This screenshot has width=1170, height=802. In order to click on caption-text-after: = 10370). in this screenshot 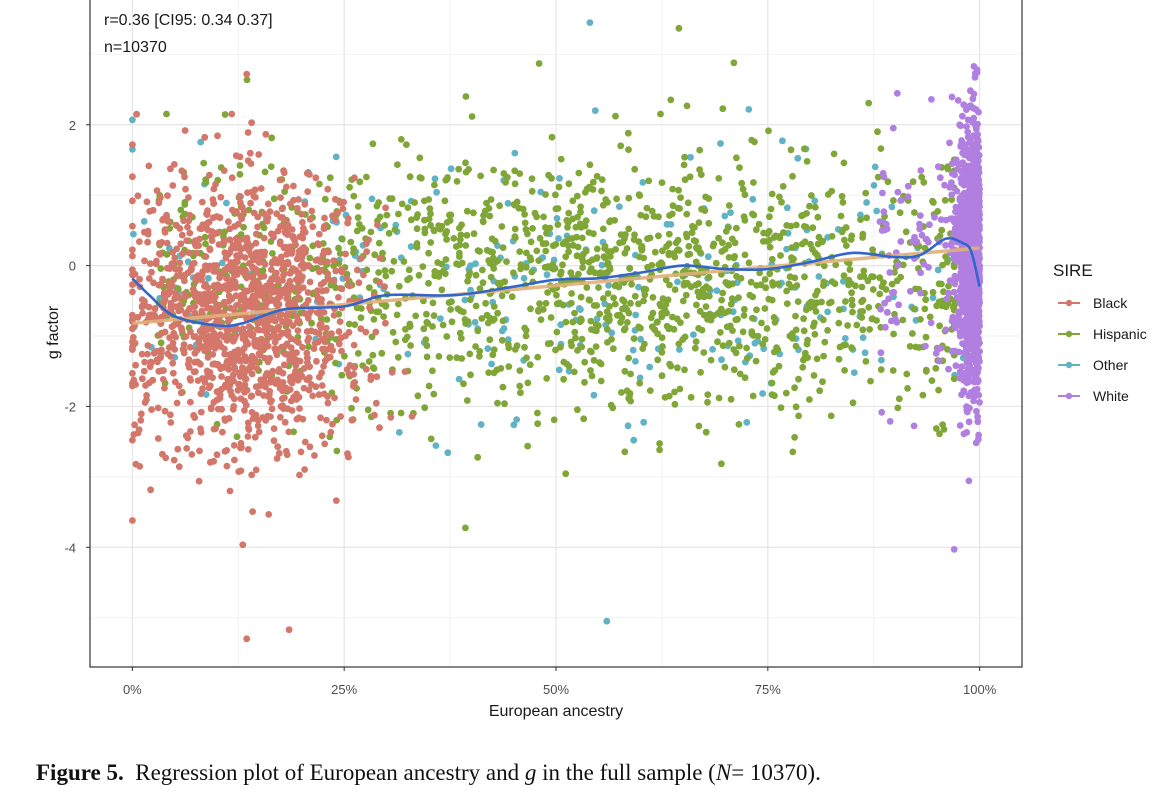, I will do `click(776, 772)`.